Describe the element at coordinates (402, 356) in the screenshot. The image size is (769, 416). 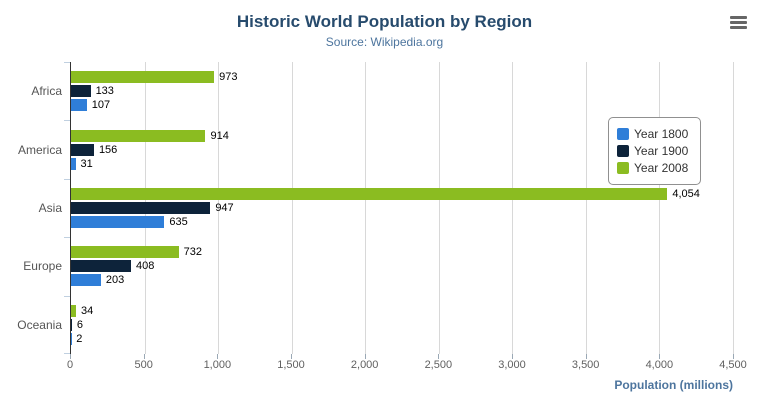
I see `x-axis-ticks` at that location.